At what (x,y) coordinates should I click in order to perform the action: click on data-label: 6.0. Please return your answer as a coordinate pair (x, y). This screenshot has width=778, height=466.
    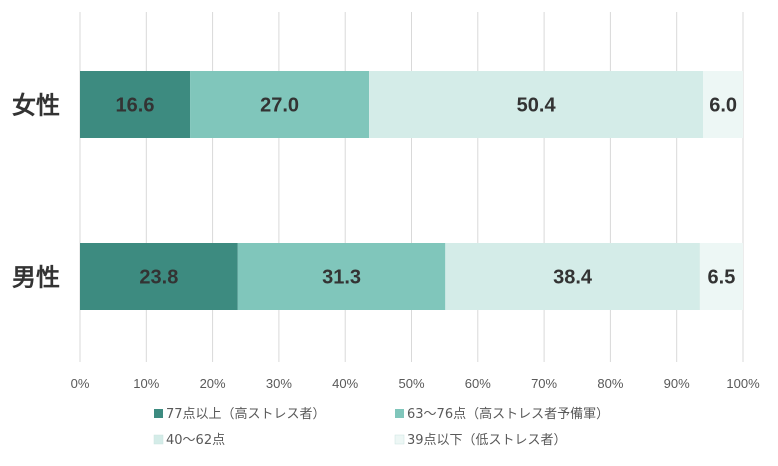
    Looking at the image, I should click on (723, 106).